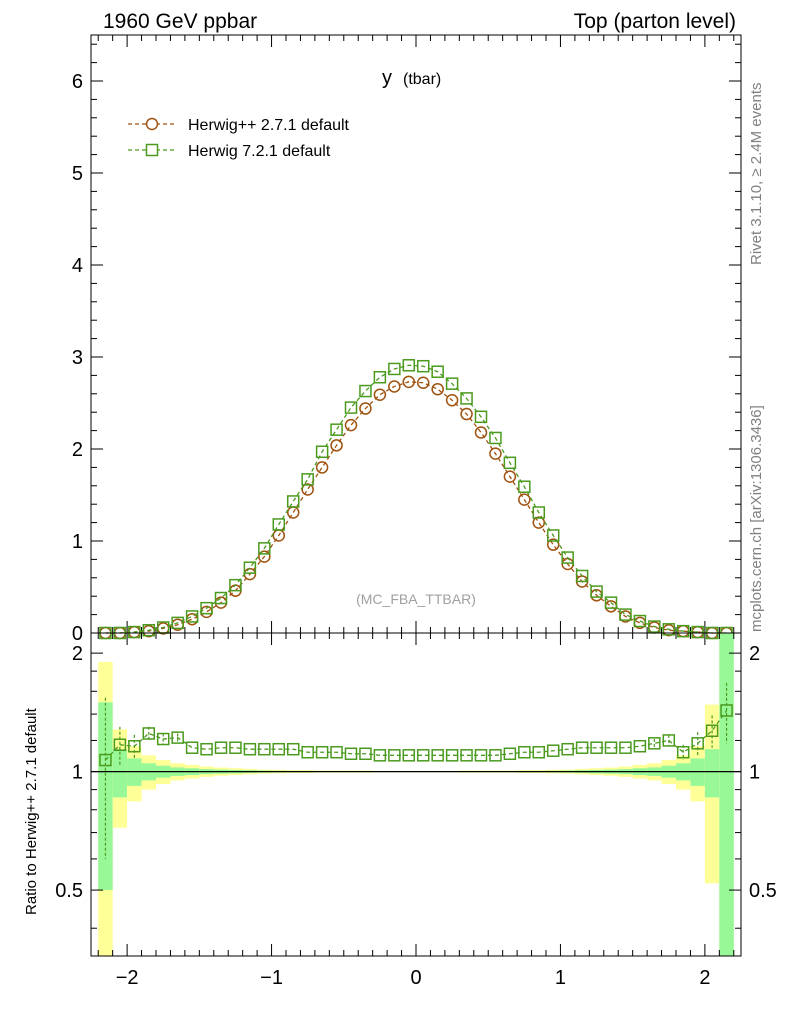 The width and height of the screenshot is (786, 1024). I want to click on ratio-ytick-label-left: 2, so click(77, 654).